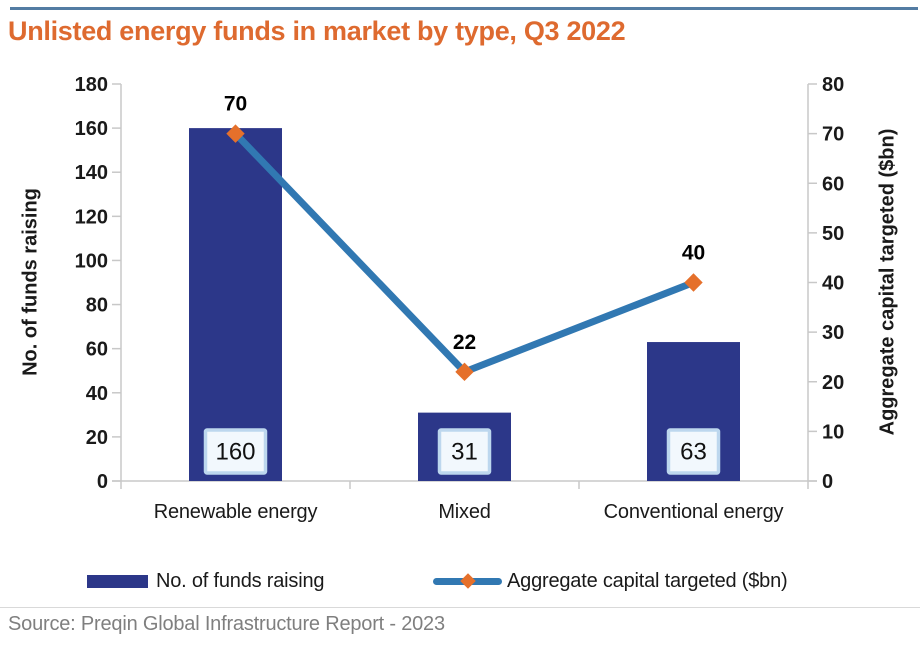 The image size is (920, 652). Describe the element at coordinates (91, 85) in the screenshot. I see `left-axis-tick-label: 180` at that location.